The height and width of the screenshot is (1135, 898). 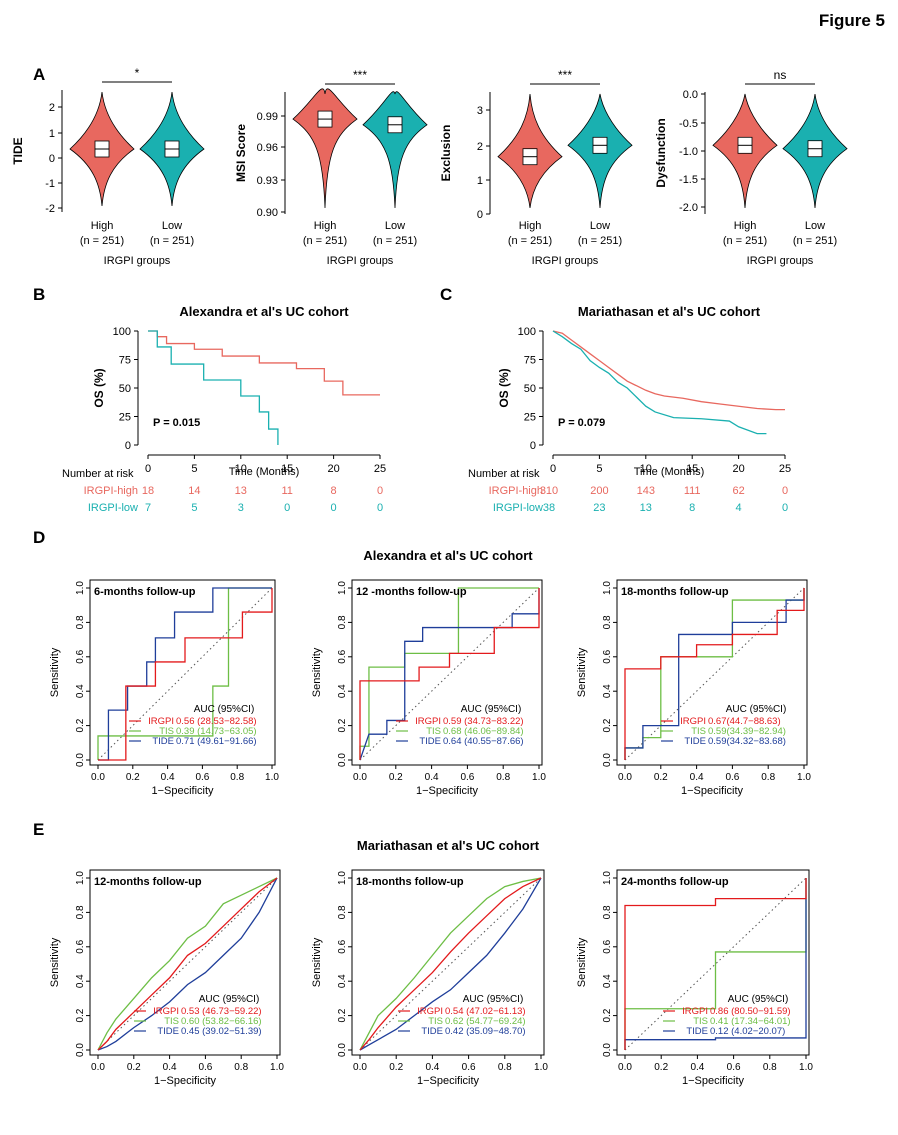 I want to click on y-tick-label: -0.5, so click(x=688, y=124).